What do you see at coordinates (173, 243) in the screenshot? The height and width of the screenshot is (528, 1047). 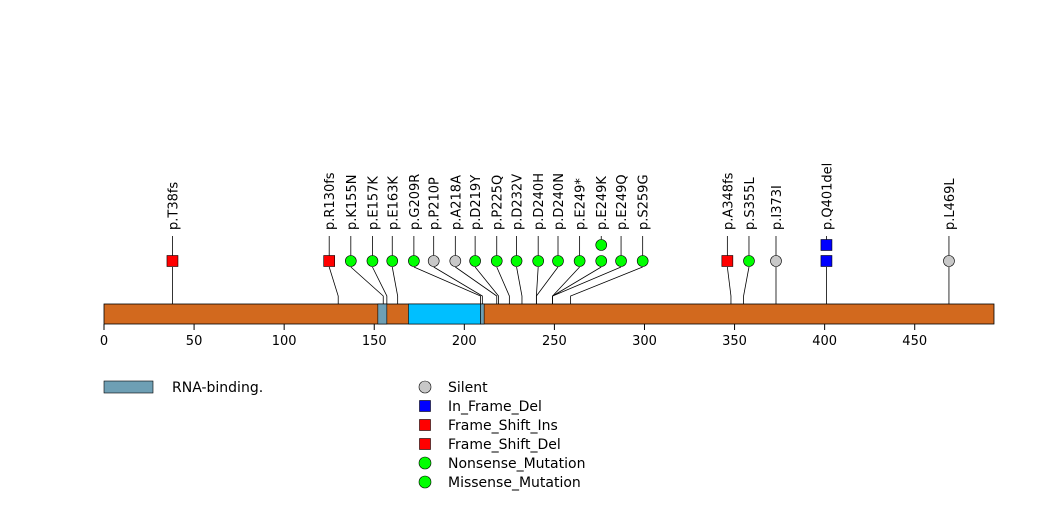 I see `mutation-p-T38fs: p.T38fs` at bounding box center [173, 243].